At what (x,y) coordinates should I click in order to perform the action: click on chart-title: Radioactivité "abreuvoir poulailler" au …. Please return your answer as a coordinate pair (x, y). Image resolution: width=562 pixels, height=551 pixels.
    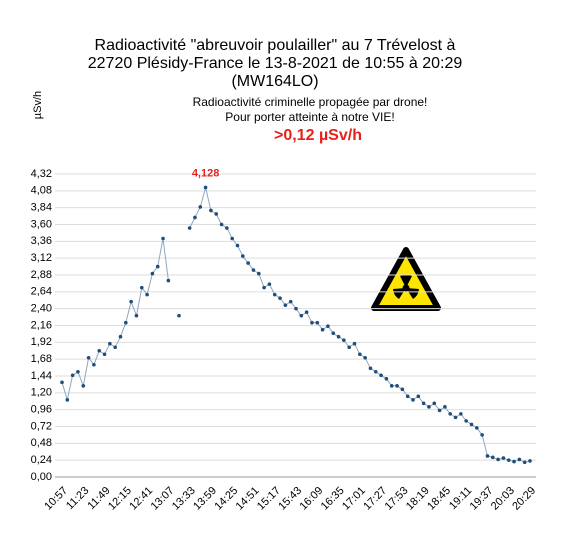
    Looking at the image, I should click on (275, 45).